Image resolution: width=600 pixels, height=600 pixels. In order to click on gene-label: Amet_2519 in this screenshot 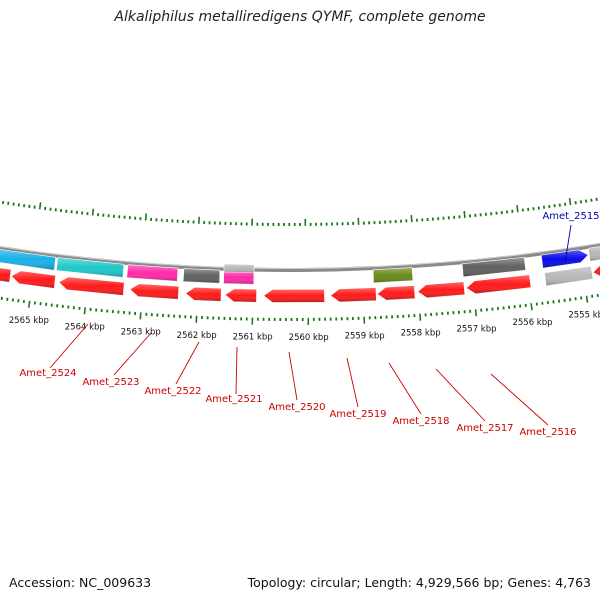, I will do `click(357, 414)`.